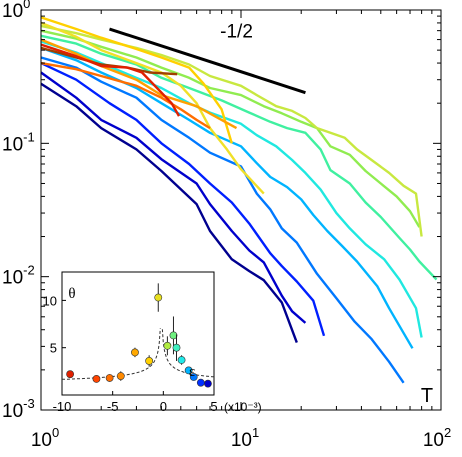  I want to click on x-tick-label: 10², so click(437, 438).